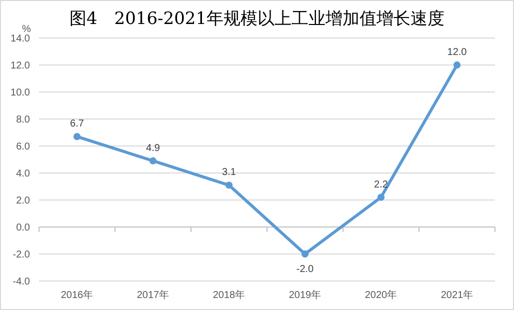  I want to click on y-tick-label: -2.0, so click(21, 255).